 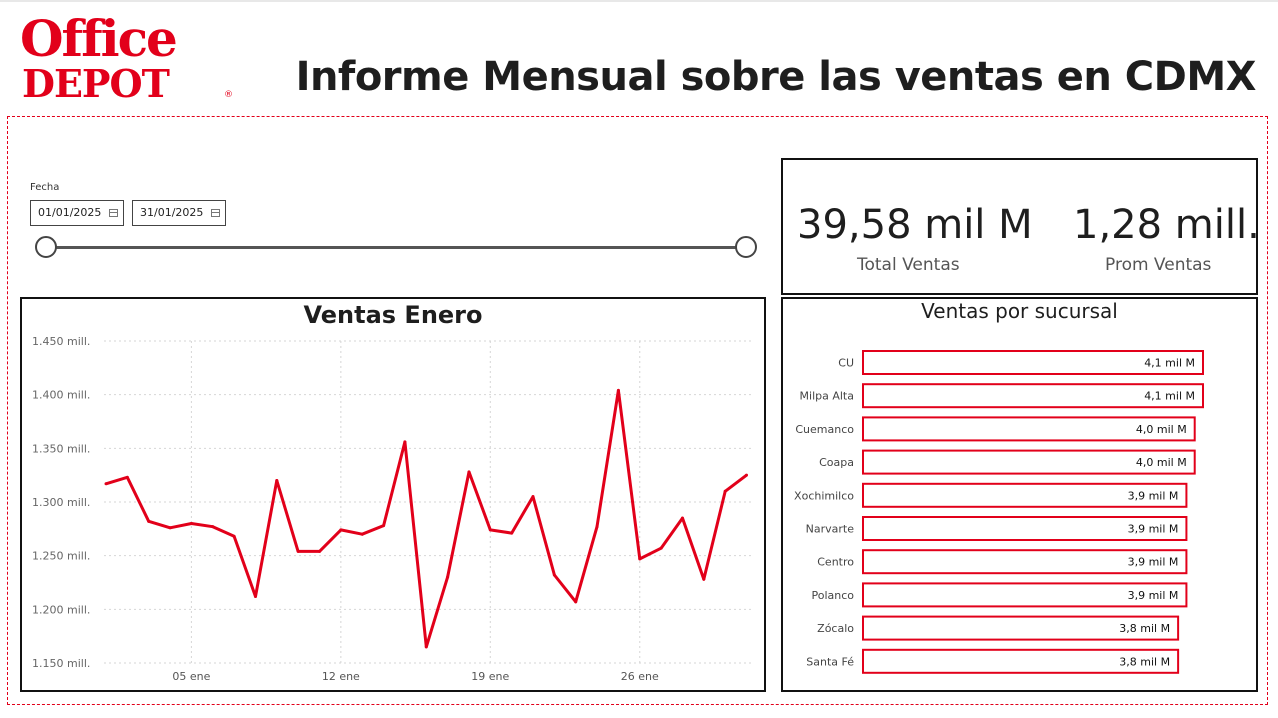 I want to click on category-label: Santa Fé, so click(x=830, y=661).